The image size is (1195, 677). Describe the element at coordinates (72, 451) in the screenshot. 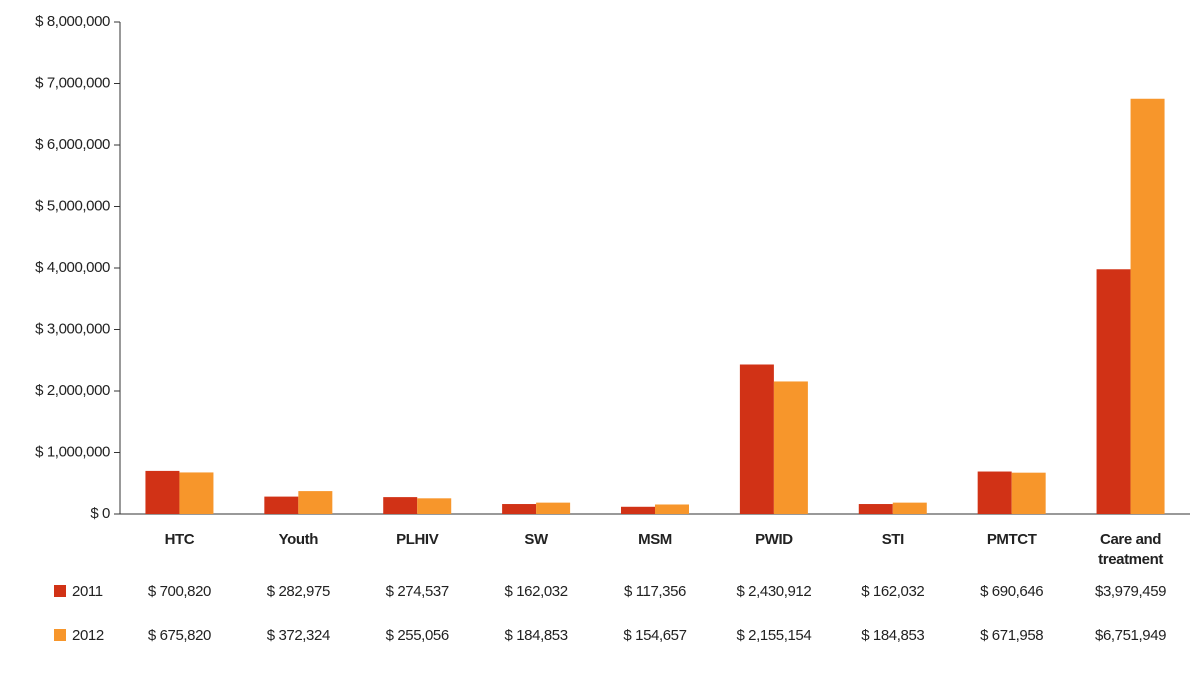

I see `y-tick-label: $ 1,000,000` at that location.